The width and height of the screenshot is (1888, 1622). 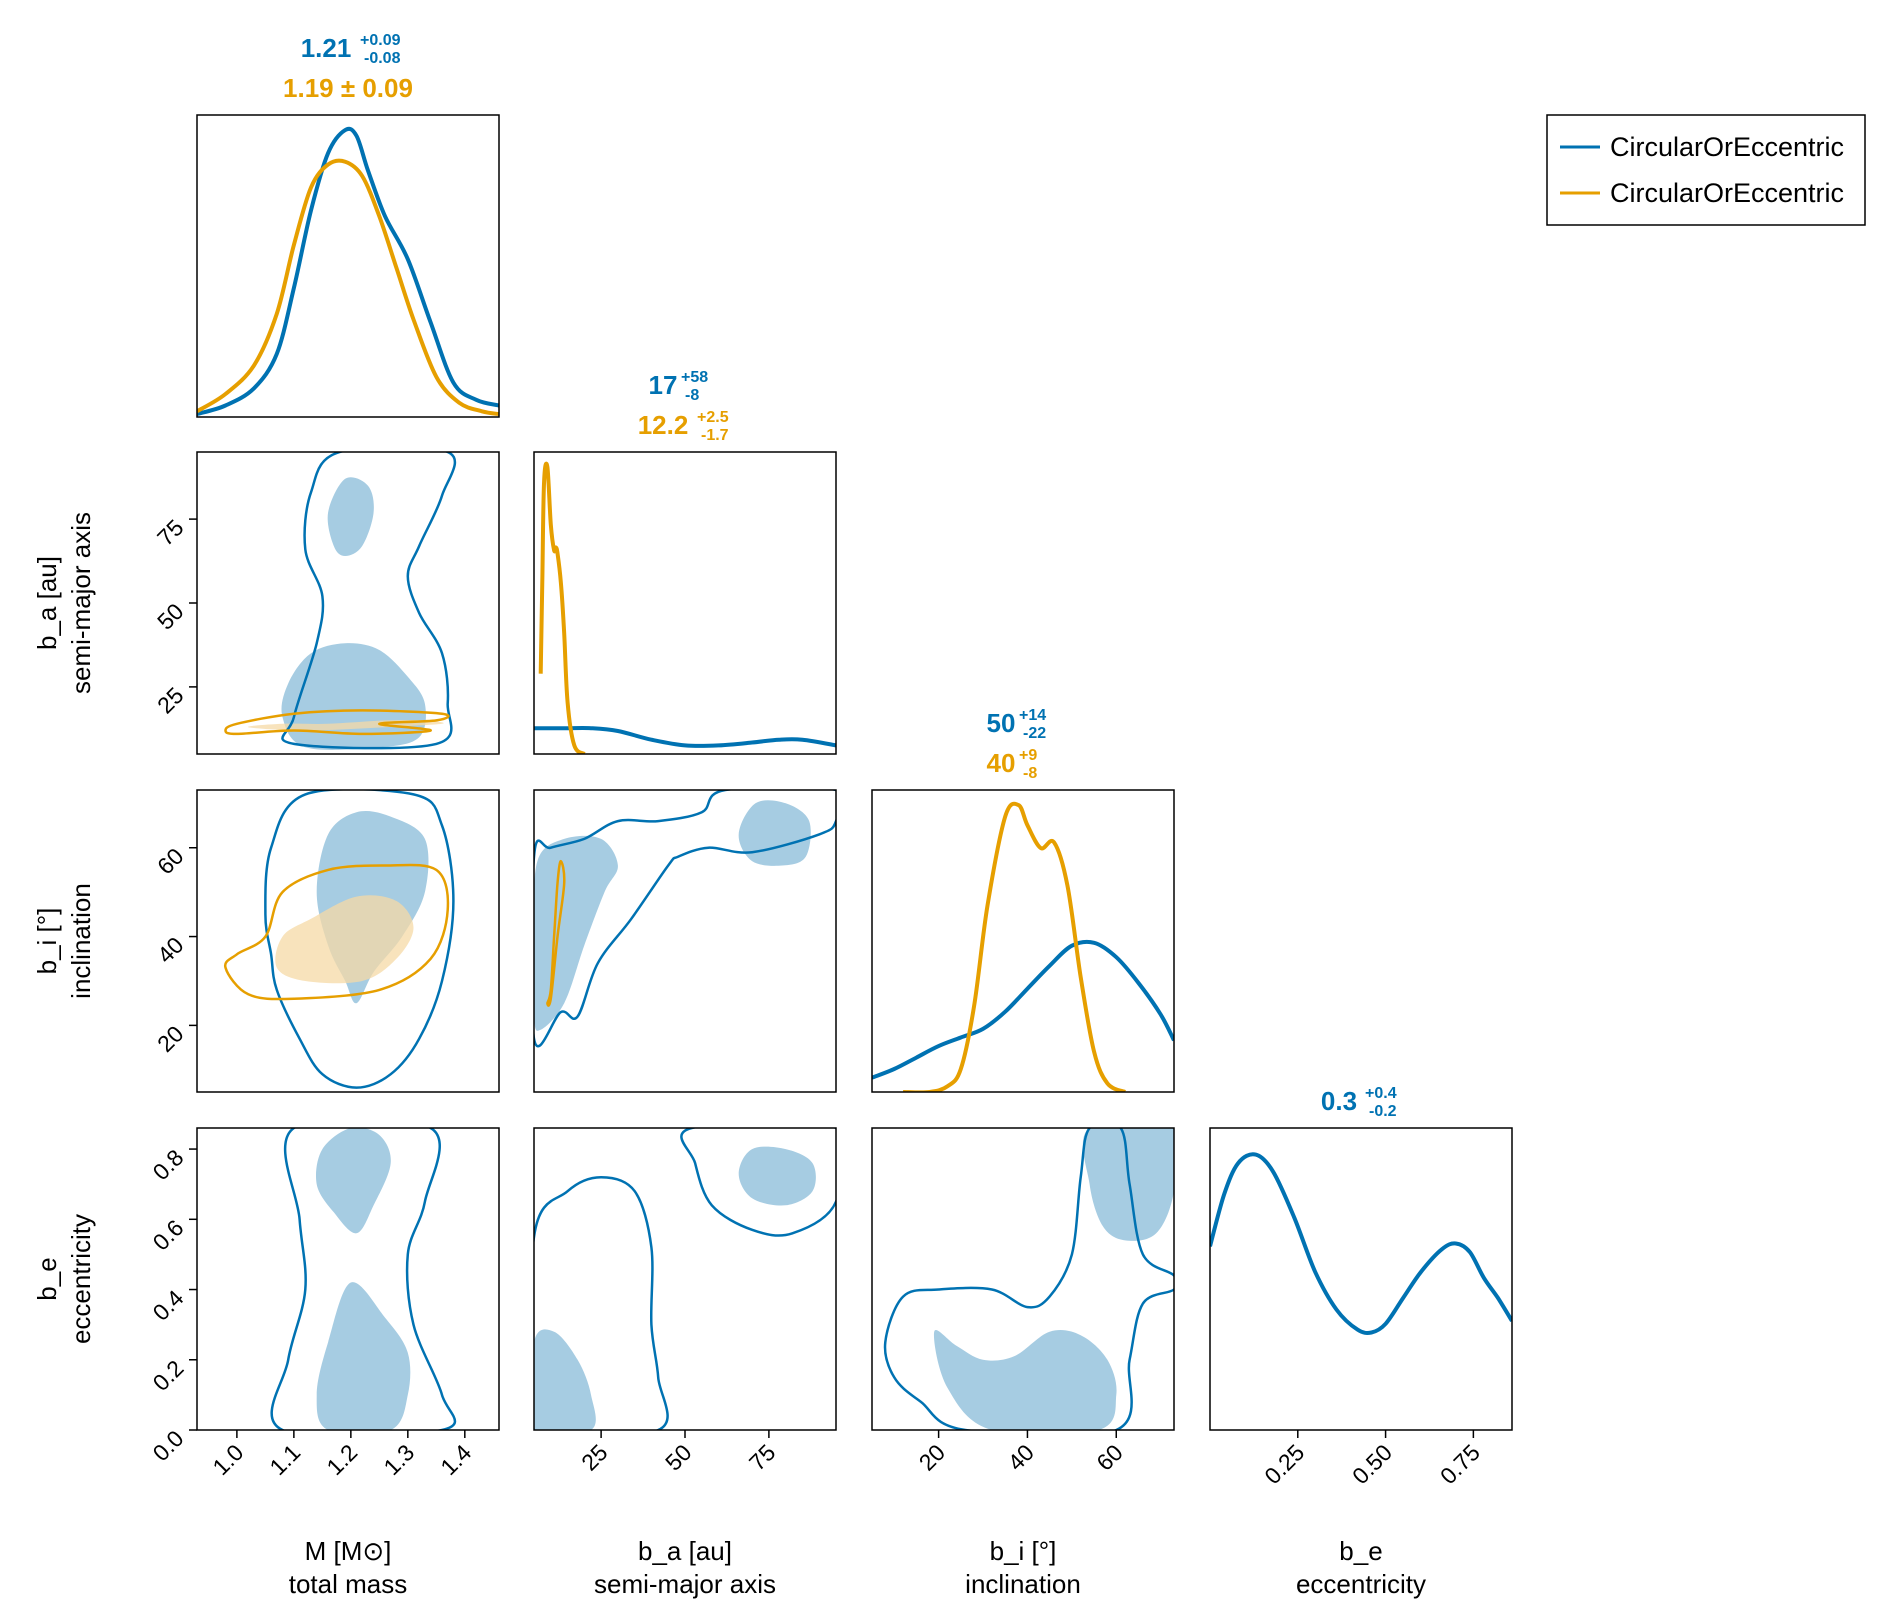 What do you see at coordinates (47, 941) in the screenshot?
I see `y-axis-label-b_i: b_i [°]` at bounding box center [47, 941].